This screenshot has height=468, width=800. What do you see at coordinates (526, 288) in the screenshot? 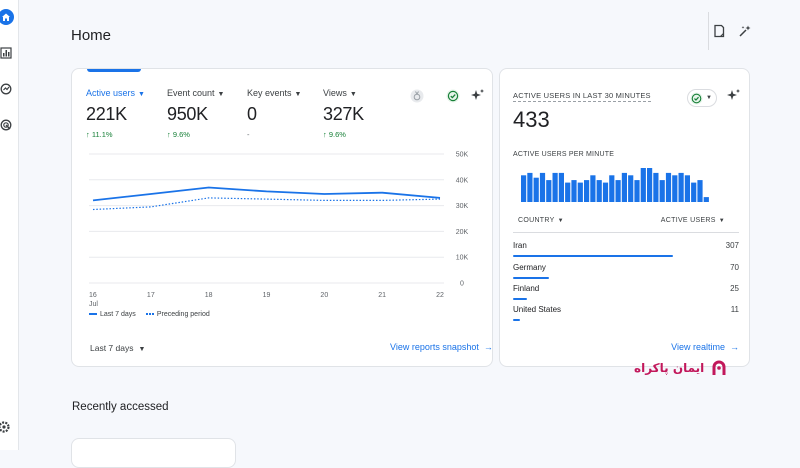
I see `country-name: Finland` at bounding box center [526, 288].